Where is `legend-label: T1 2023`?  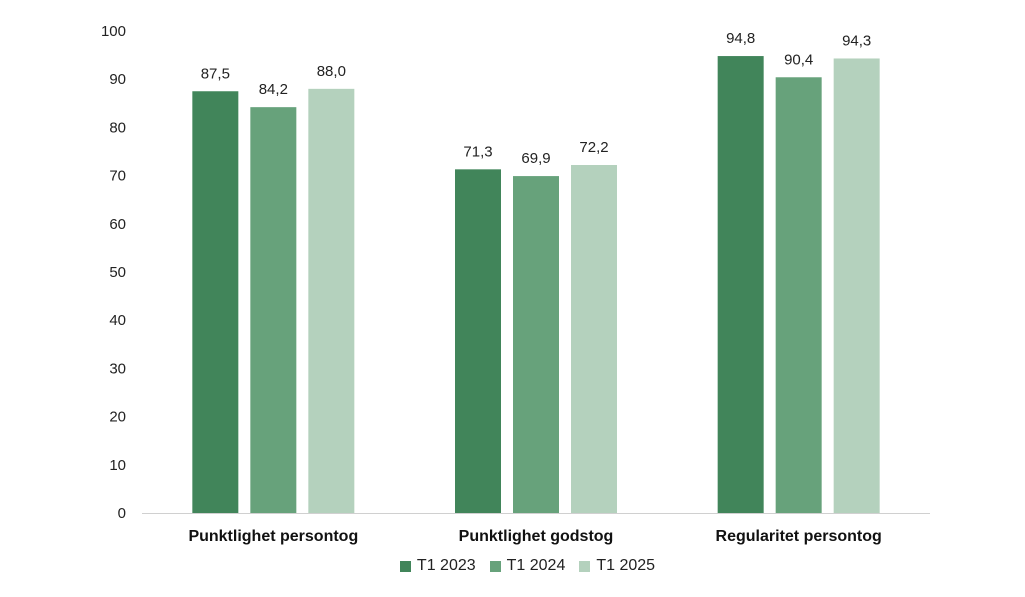
legend-label: T1 2023 is located at coordinates (446, 565).